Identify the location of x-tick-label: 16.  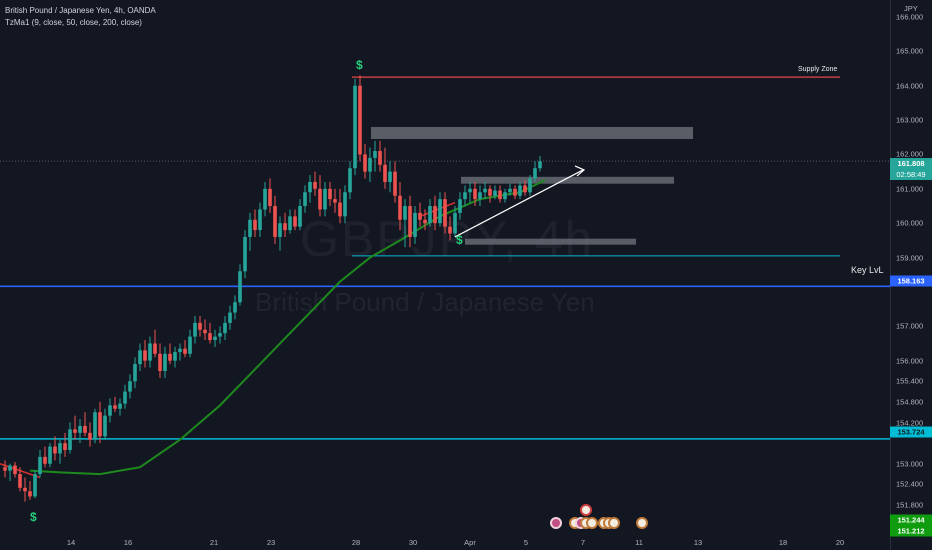
(128, 542).